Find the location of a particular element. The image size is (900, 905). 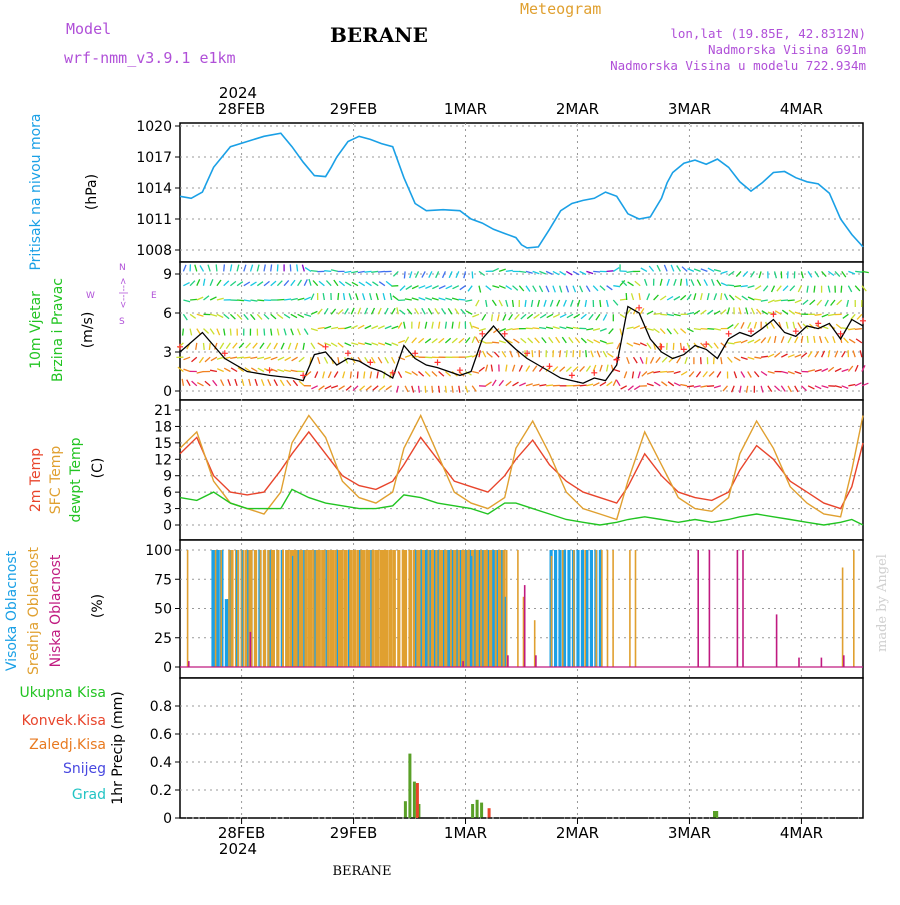

temp-ytick-label-6: 18 is located at coordinates (163, 427).